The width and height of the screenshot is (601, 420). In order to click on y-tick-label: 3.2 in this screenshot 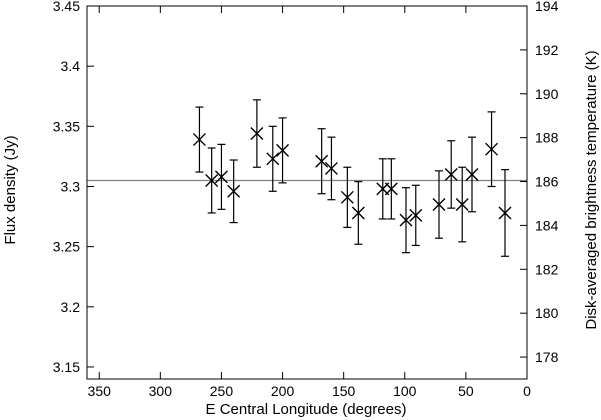, I will do `click(71, 307)`.